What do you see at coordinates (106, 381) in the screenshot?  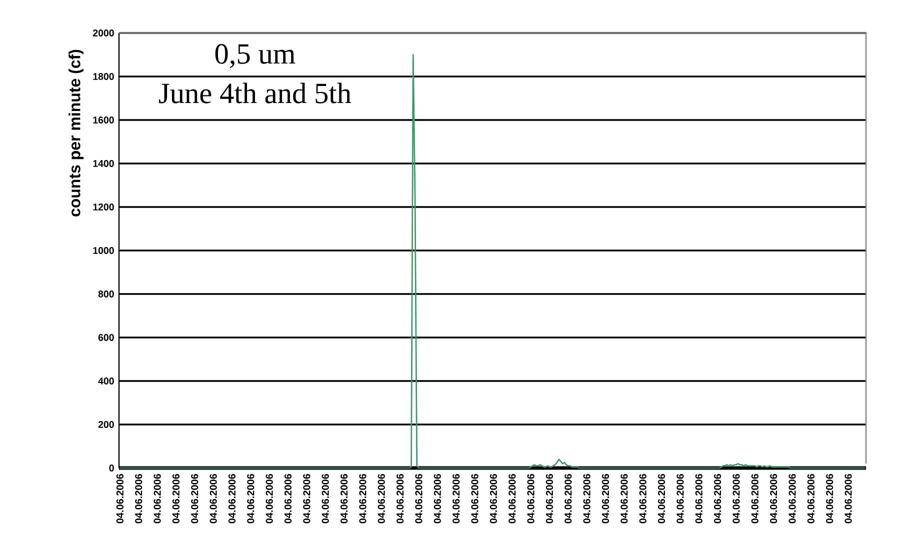 I see `y-tick-label: 400` at bounding box center [106, 381].